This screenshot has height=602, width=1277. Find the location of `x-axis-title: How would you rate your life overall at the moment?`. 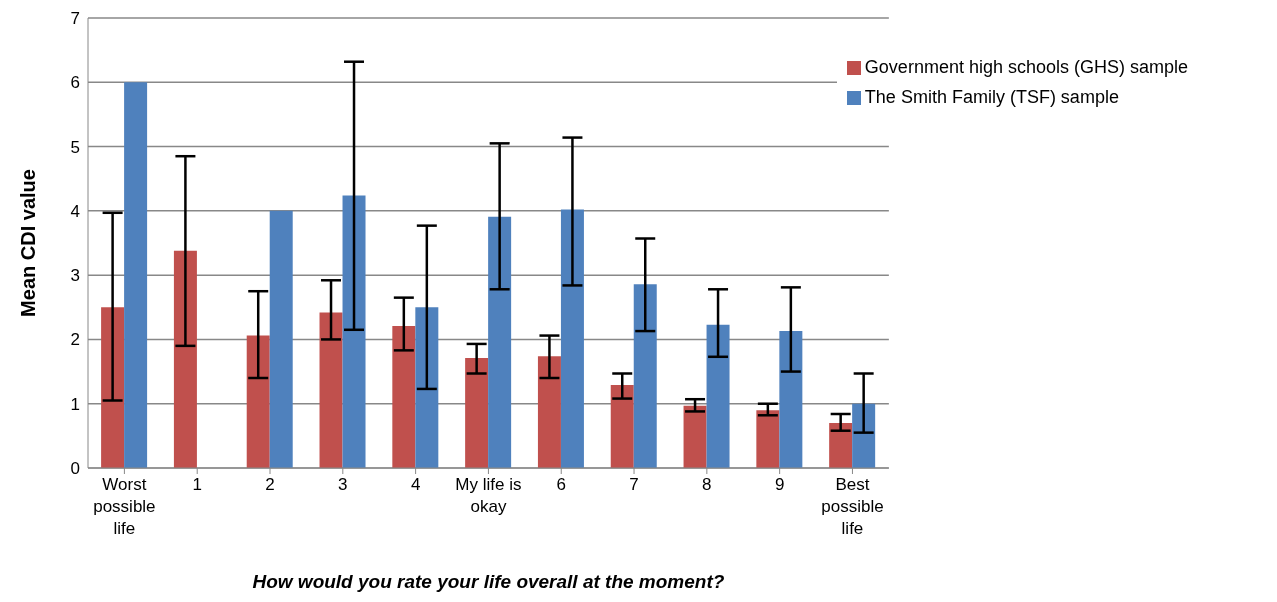

x-axis-title: How would you rate your life overall at the moment? is located at coordinates (488, 581).